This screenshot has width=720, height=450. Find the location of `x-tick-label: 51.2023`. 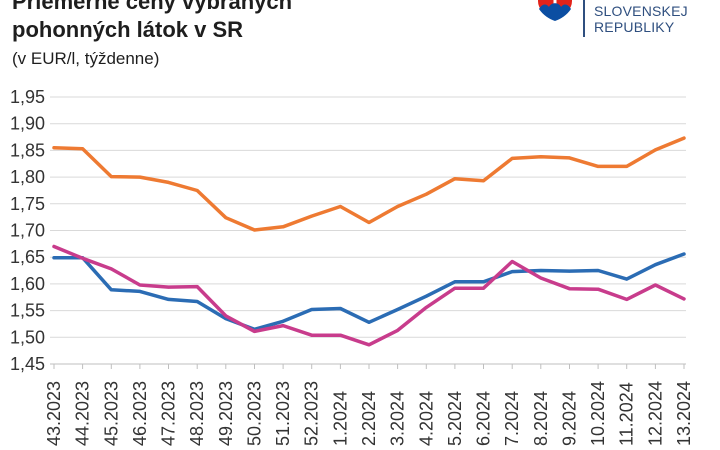

x-tick-label: 51.2023 is located at coordinates (283, 413).